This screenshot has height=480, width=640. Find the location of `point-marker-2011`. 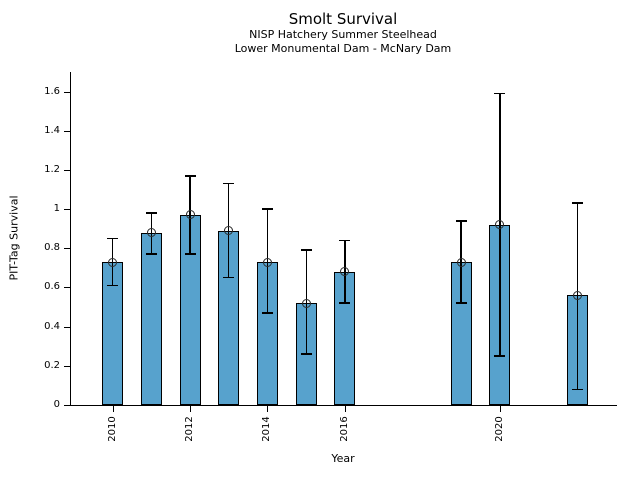

point-marker-2011 is located at coordinates (151, 233).